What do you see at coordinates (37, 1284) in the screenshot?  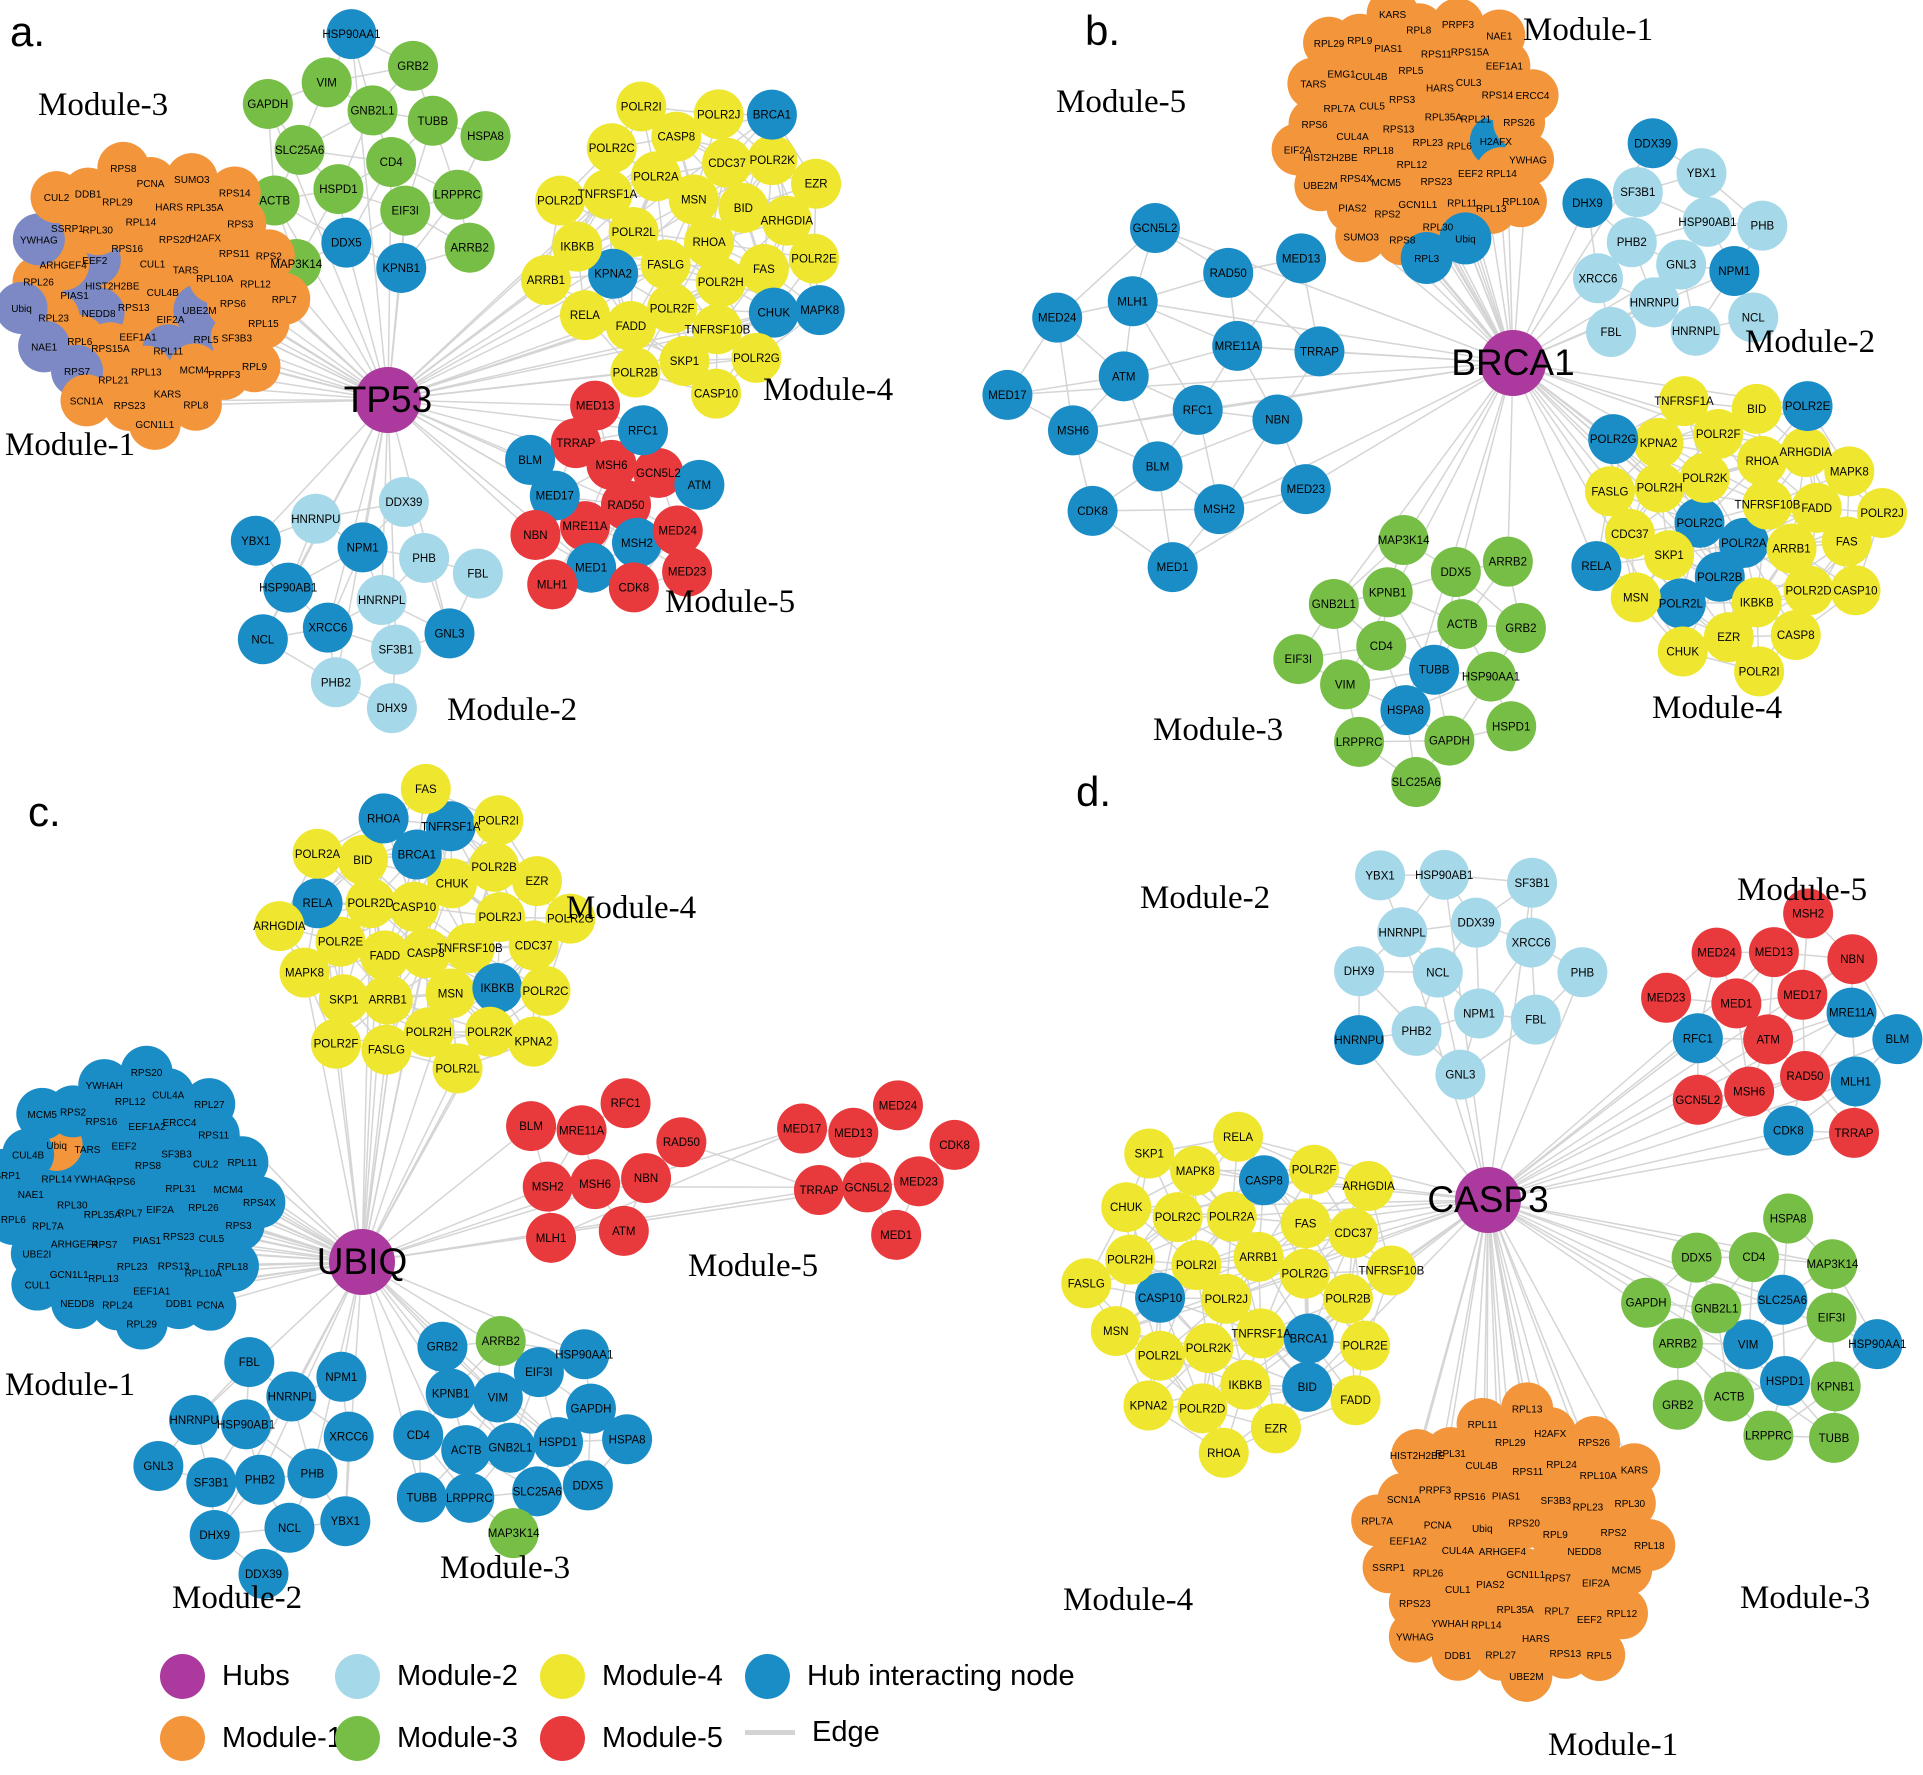 I see `node-CUL1` at bounding box center [37, 1284].